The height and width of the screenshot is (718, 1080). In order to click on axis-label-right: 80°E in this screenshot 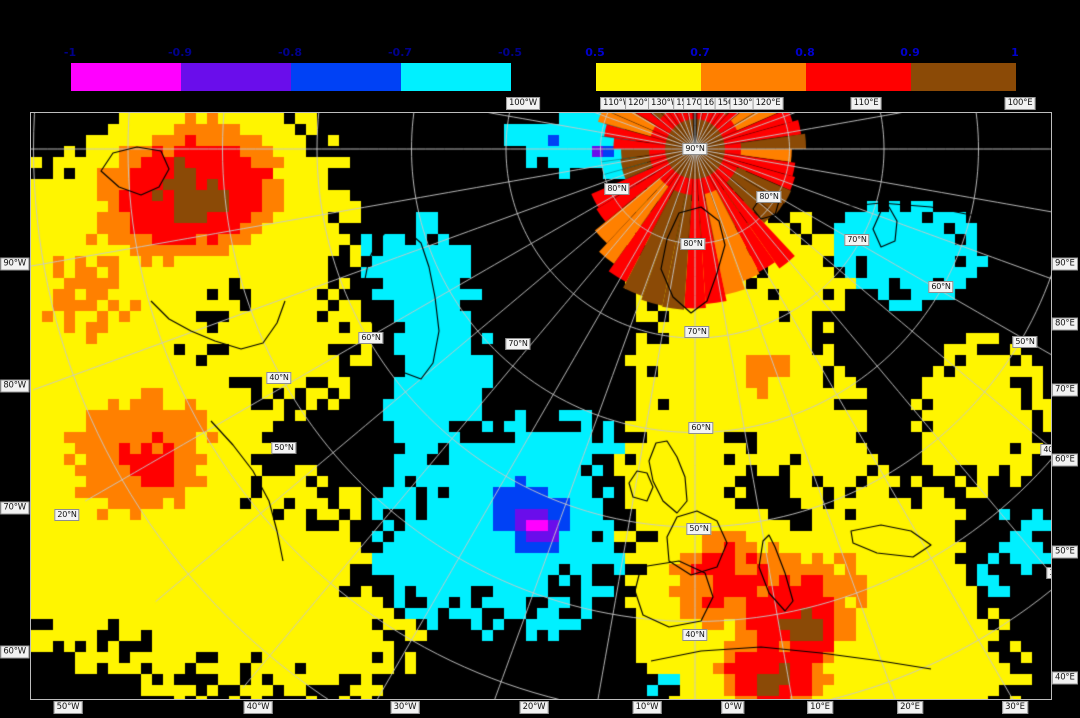, I will do `click(1065, 324)`.